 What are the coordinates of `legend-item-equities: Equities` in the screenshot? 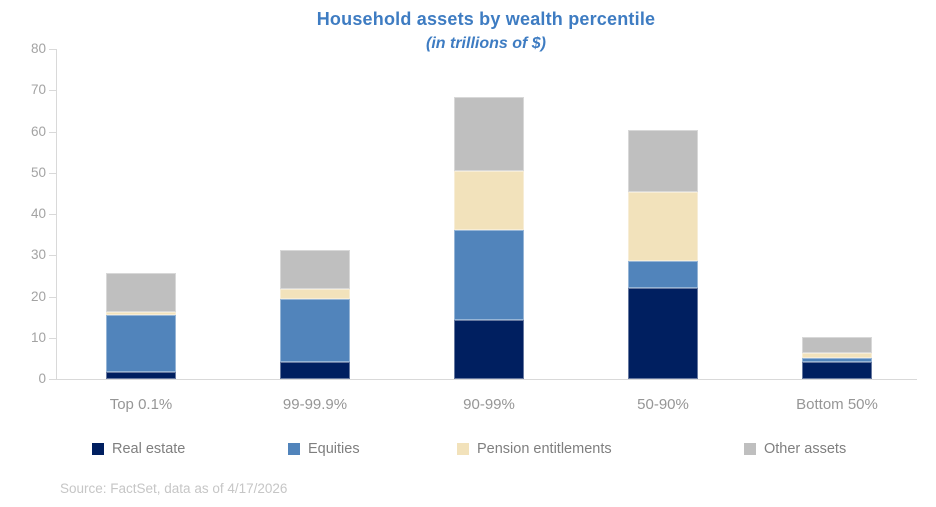 It's located at (324, 449).